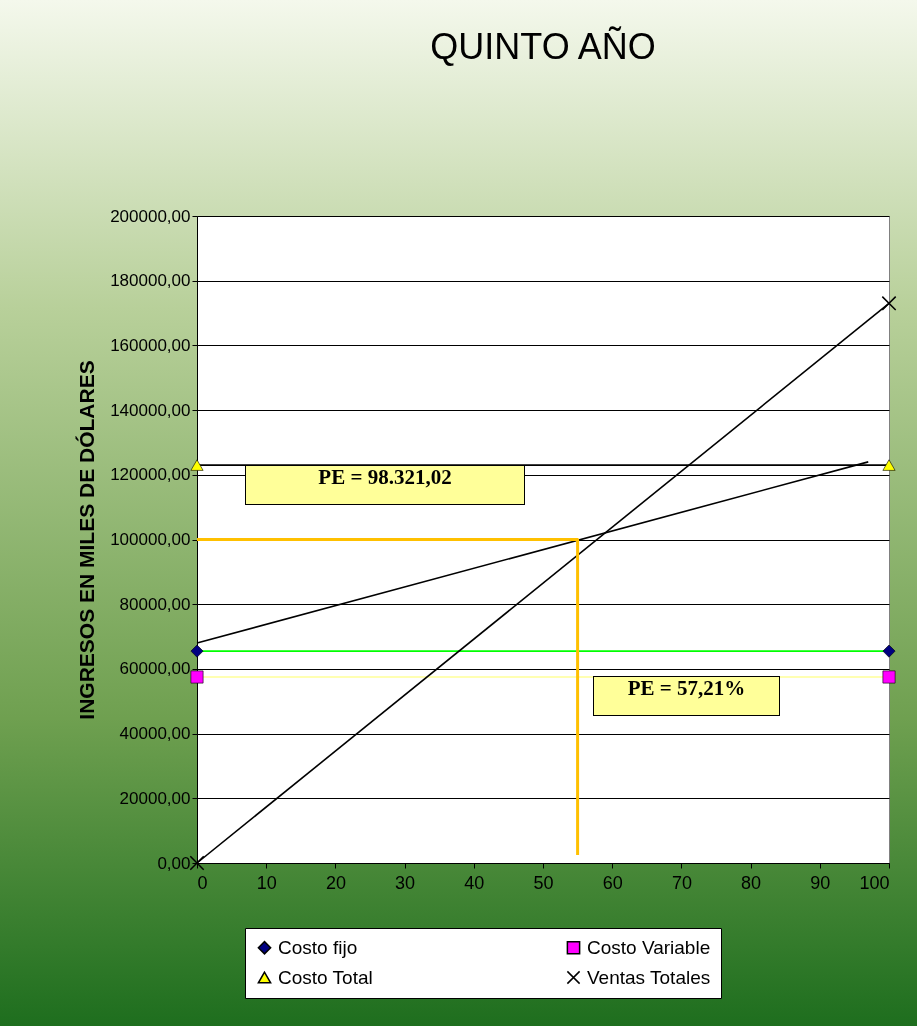  Describe the element at coordinates (874, 882) in the screenshot. I see `x-tick-label: 100` at that location.